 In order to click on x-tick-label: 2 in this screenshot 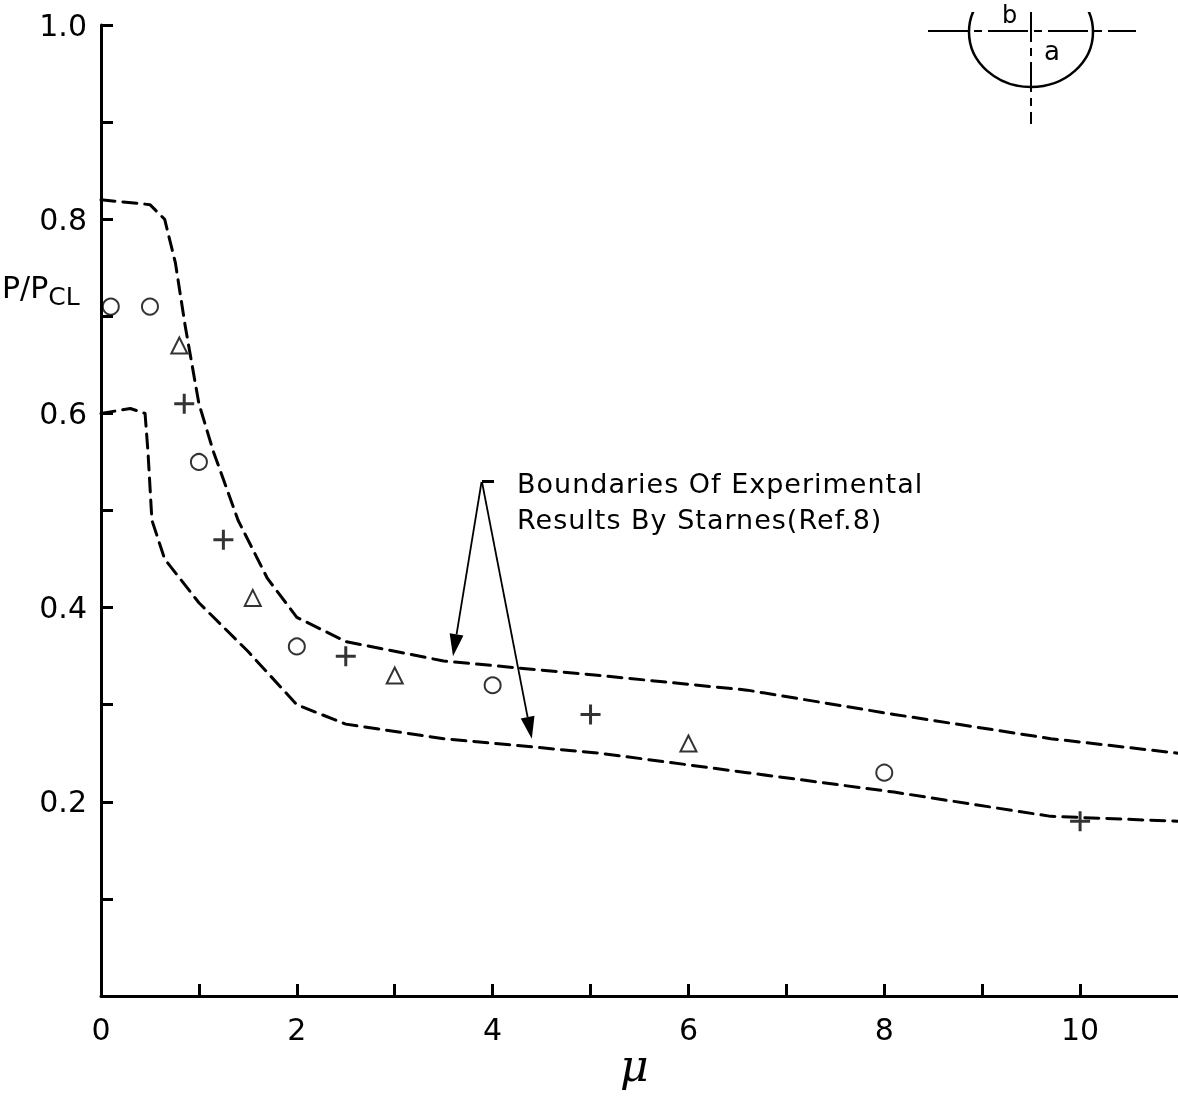, I will do `click(297, 1029)`.